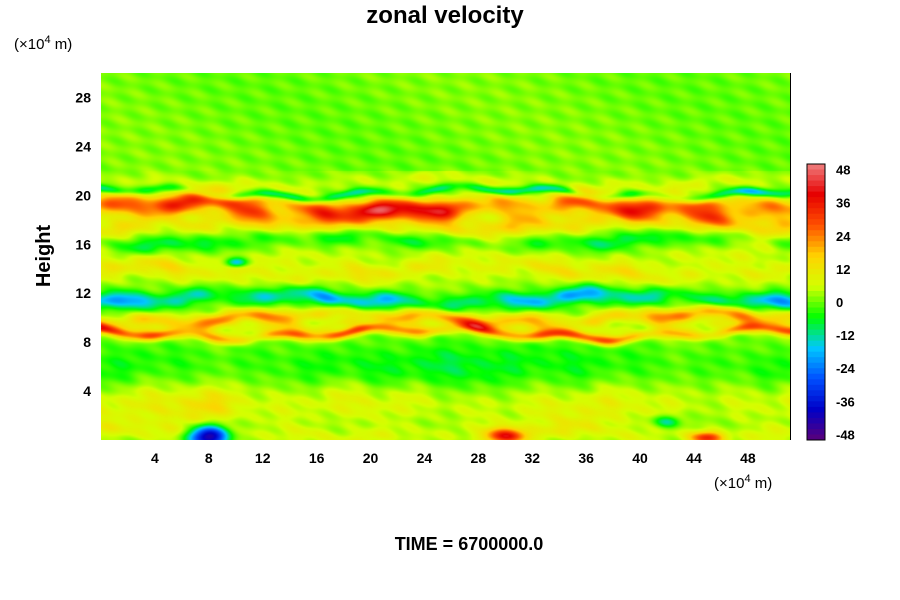 This screenshot has height=600, width=900. I want to click on colorbar-tick-label: 36, so click(843, 203).